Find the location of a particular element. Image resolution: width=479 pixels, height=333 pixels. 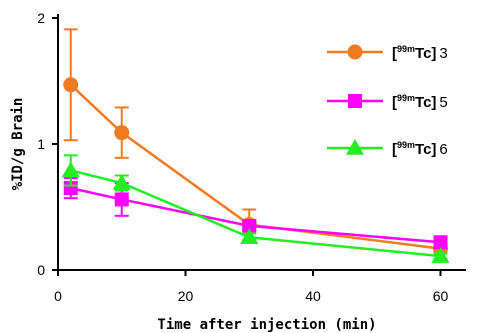

y-axis-title: %ID/g Brain is located at coordinates (18, 144).